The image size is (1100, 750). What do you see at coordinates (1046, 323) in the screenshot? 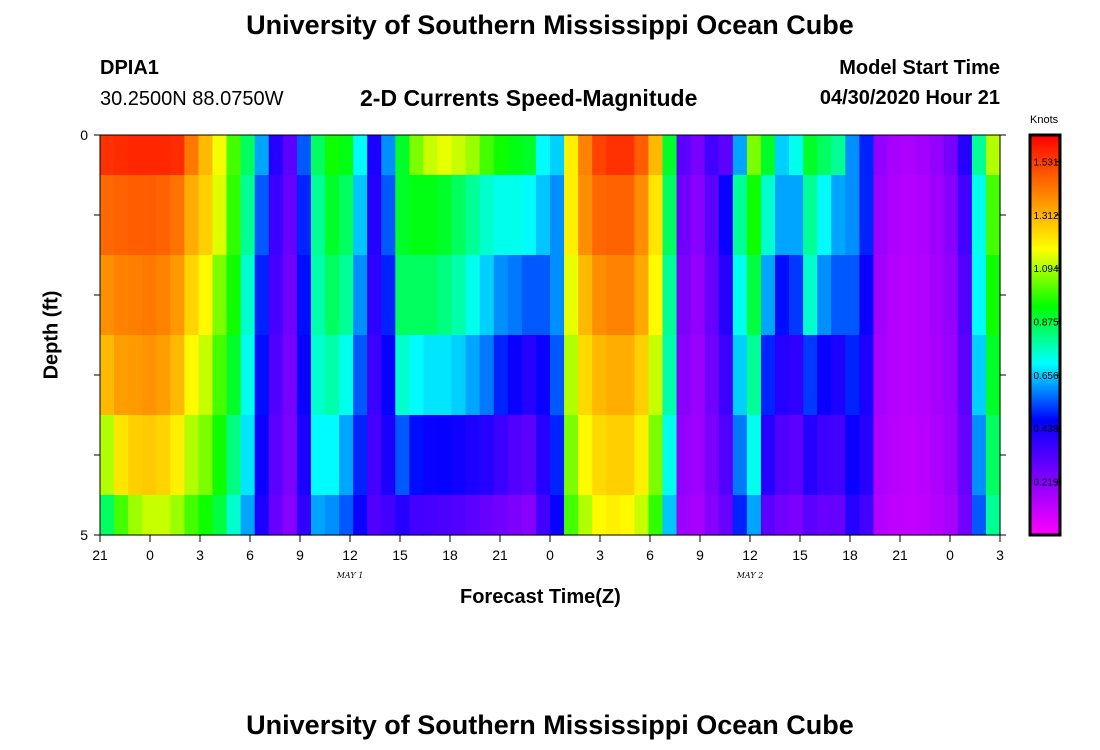
I see `colorbar-ticks: 1.531 1.312 1.094 0.875 0.656 0.438 0.219` at bounding box center [1046, 323].